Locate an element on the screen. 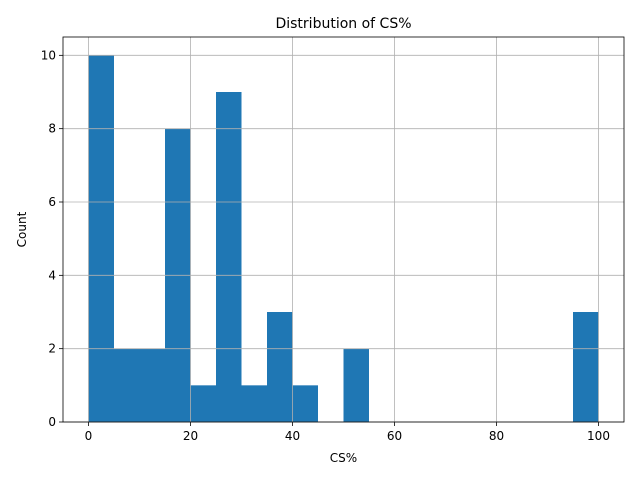 The width and height of the screenshot is (640, 480). x-tick-label: 60 is located at coordinates (394, 436).